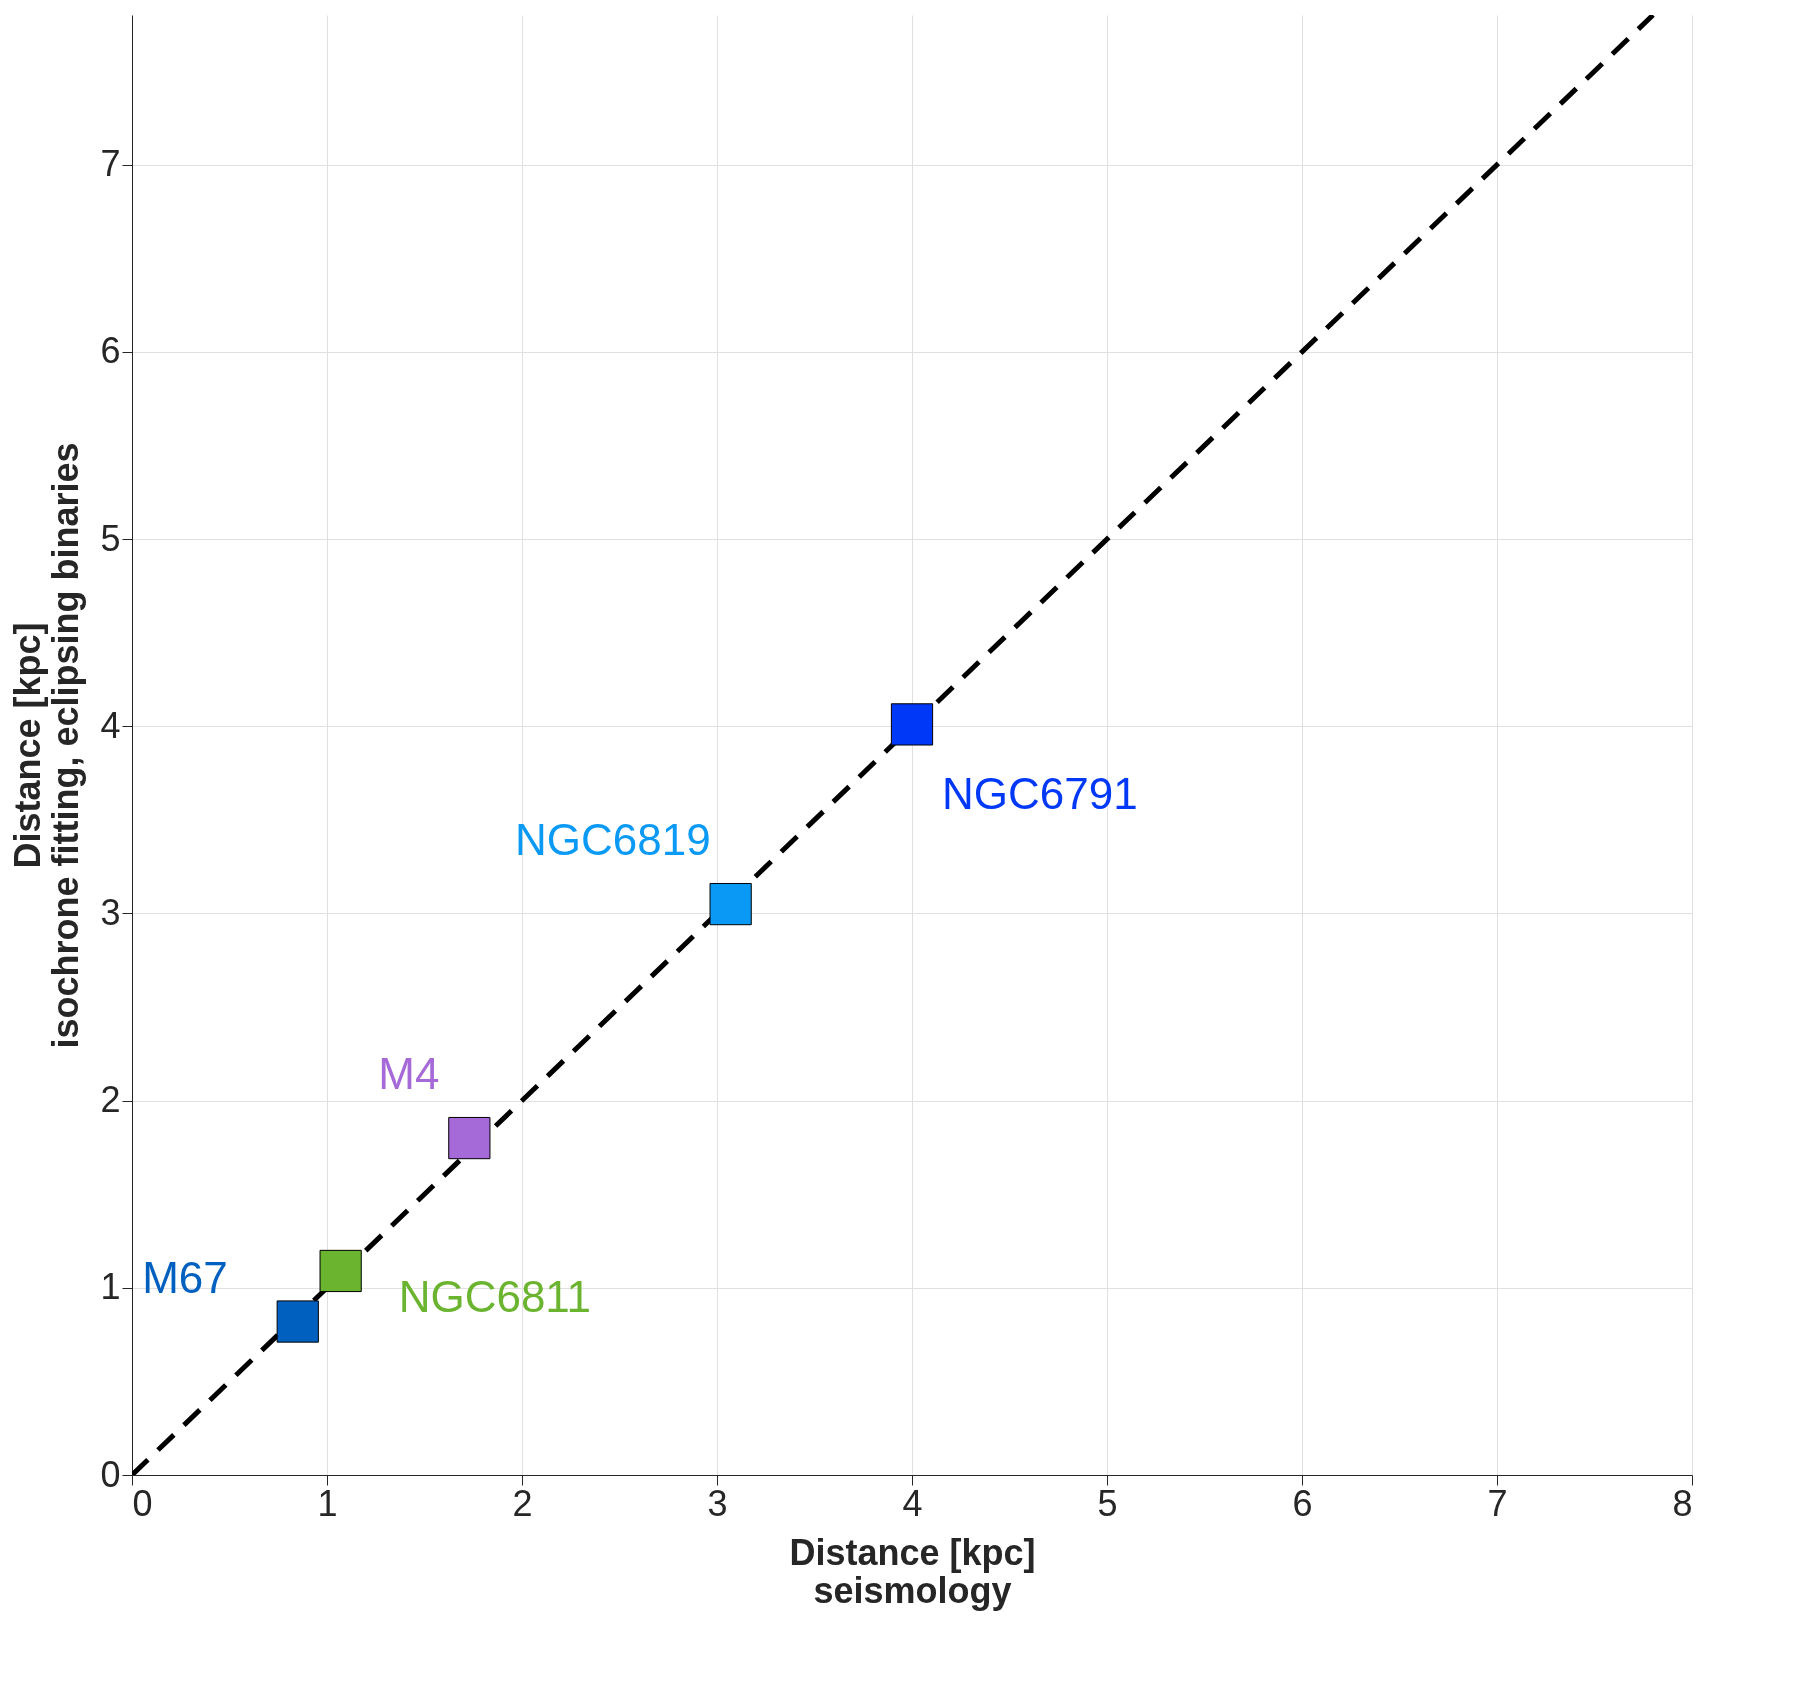  Describe the element at coordinates (110, 164) in the screenshot. I see `y-tick-label: 7` at that location.